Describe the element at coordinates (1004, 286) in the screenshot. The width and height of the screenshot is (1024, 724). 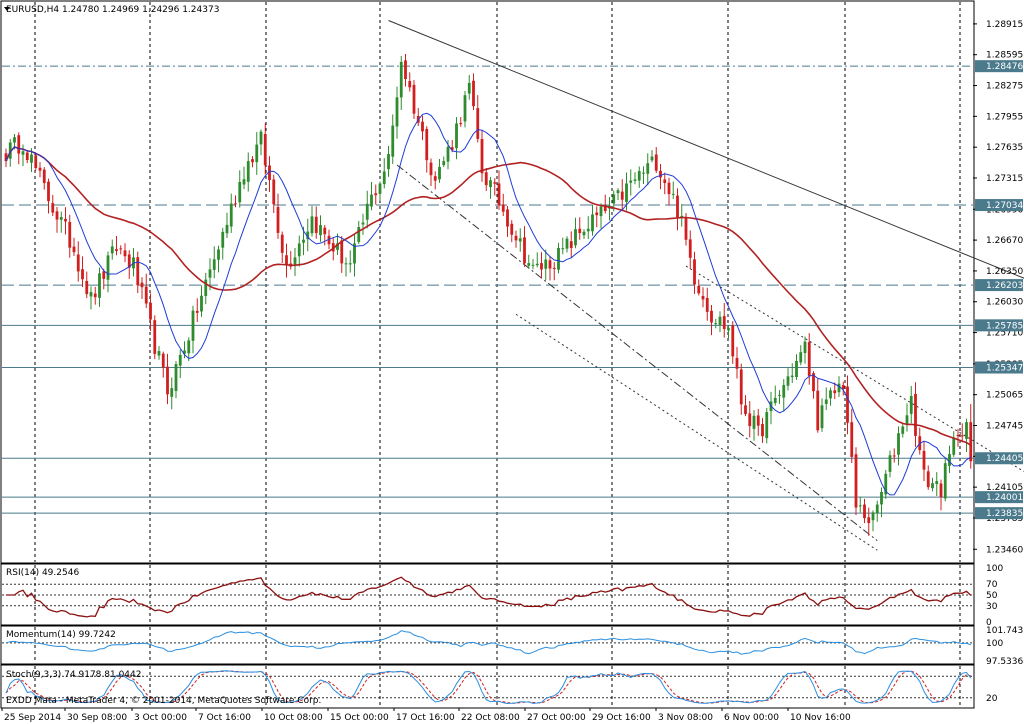
I see `price-level-label: 1.26203` at that location.